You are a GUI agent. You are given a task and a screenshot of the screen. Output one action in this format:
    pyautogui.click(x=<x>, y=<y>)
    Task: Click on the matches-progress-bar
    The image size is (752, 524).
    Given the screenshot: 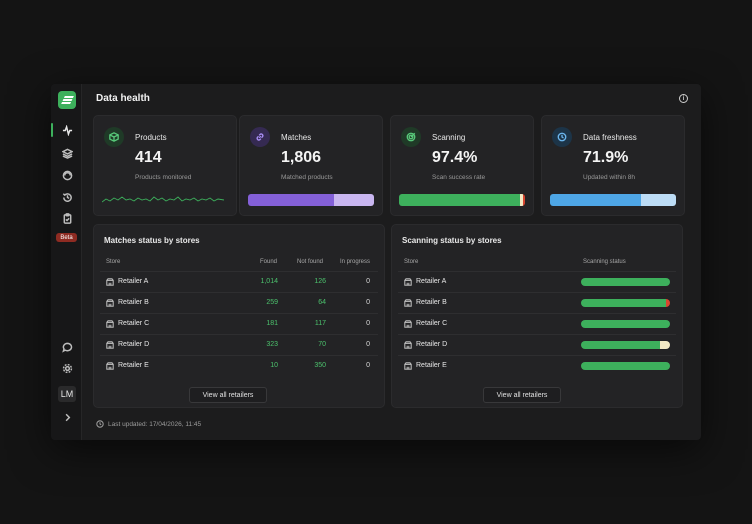 What is the action you would take?
    pyautogui.click(x=311, y=200)
    